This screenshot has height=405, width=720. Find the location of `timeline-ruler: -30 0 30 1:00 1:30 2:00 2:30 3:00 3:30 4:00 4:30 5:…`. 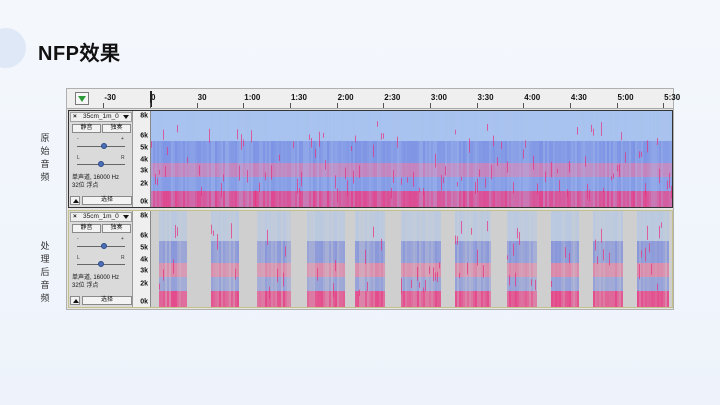

timeline-ruler: -30 0 30 1:00 1:30 2:00 2:30 3:00 3:30 4:00 4:30 5:… is located at coordinates (373, 99).